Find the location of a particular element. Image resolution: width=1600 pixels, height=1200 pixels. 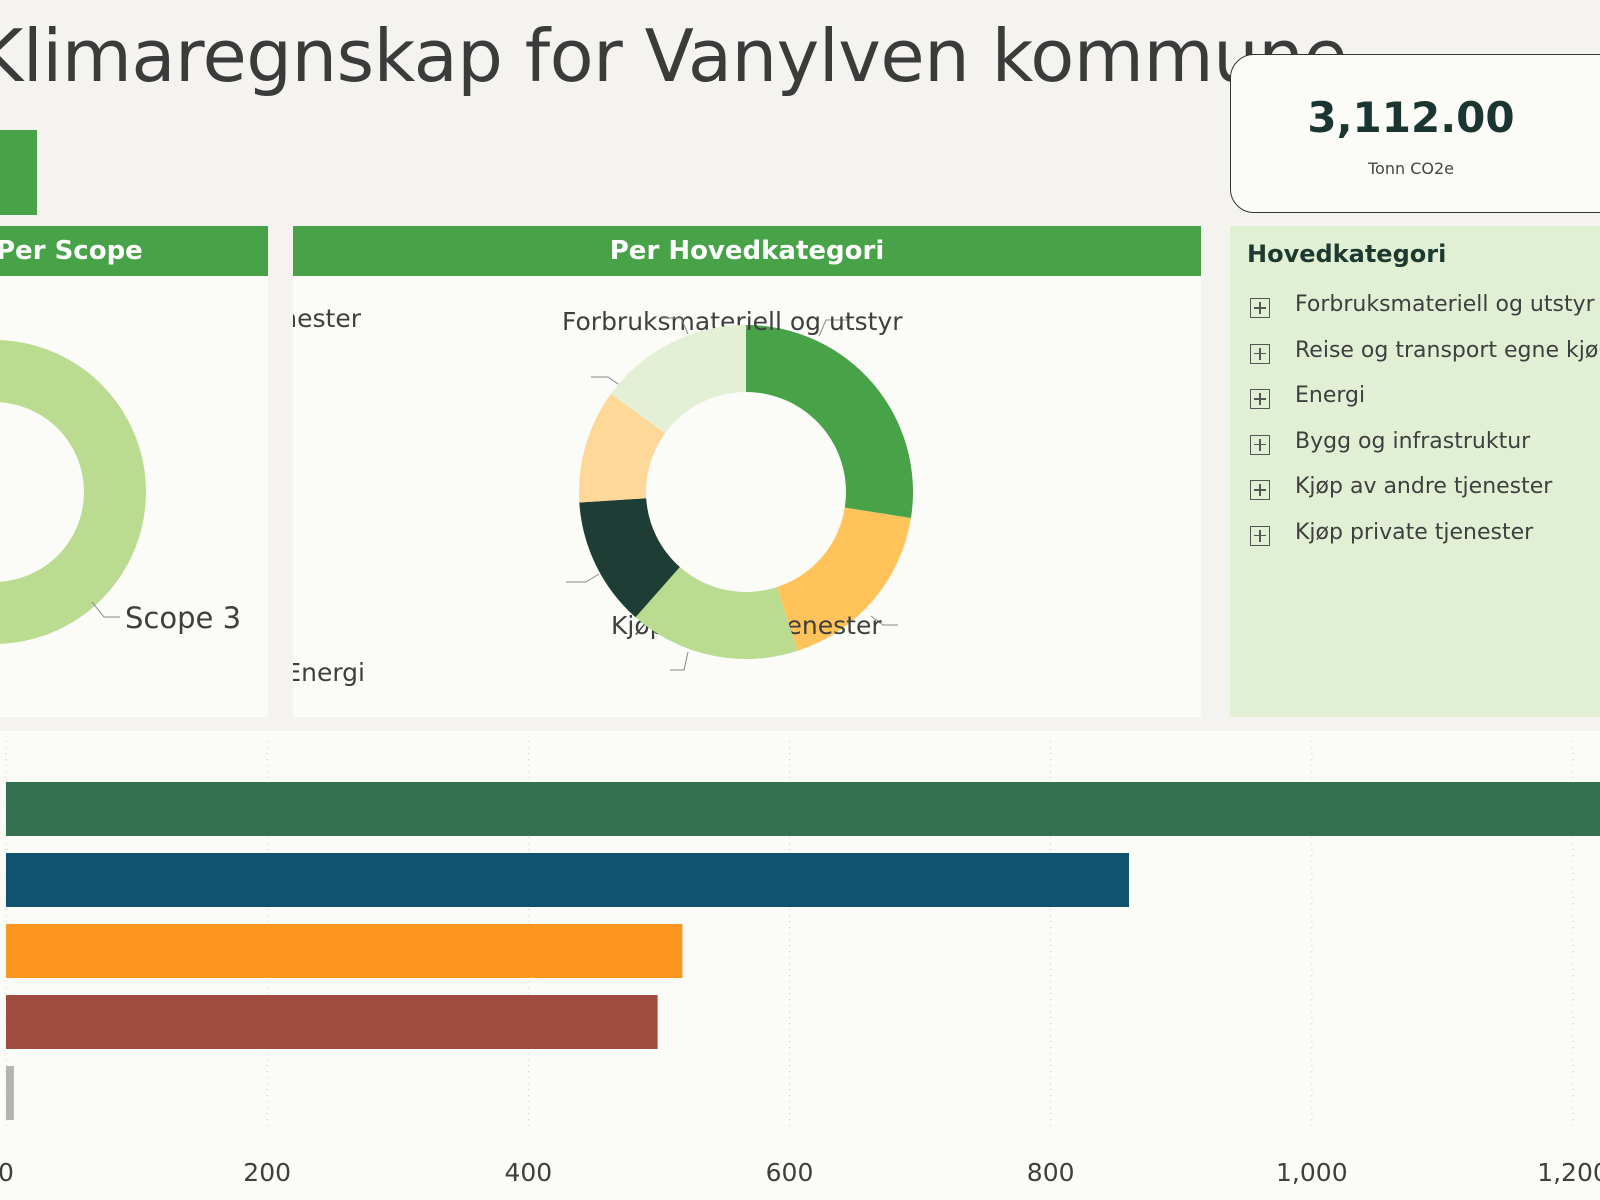

kpi-card: 3,112.00 Tonn CO2e is located at coordinates (1415, 133).